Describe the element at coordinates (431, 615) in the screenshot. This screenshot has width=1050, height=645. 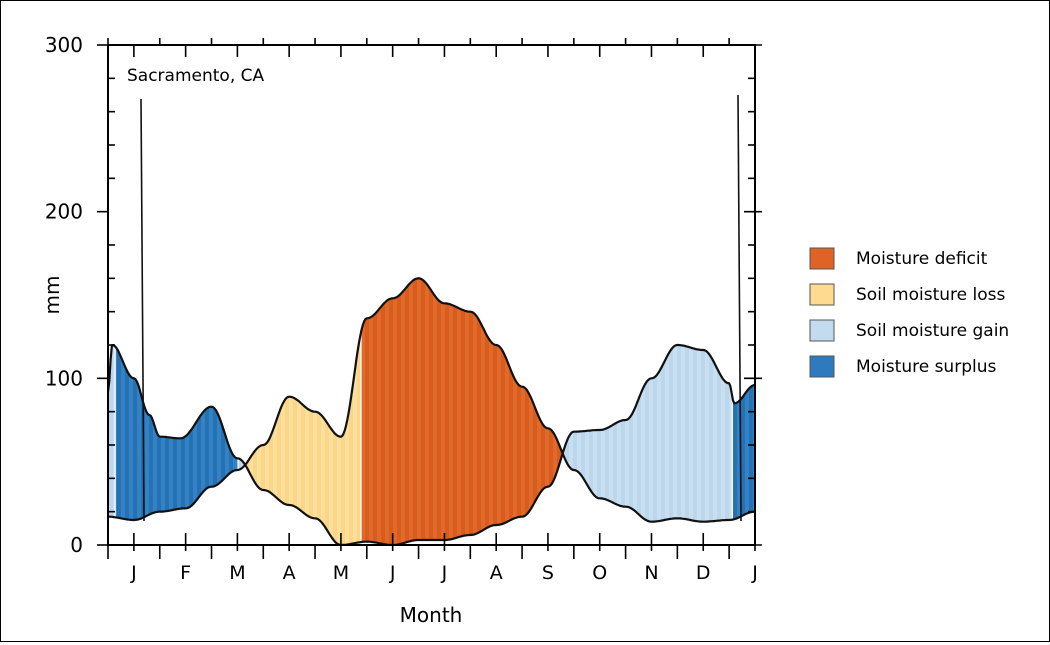
I see `x-axis-label: Month` at that location.